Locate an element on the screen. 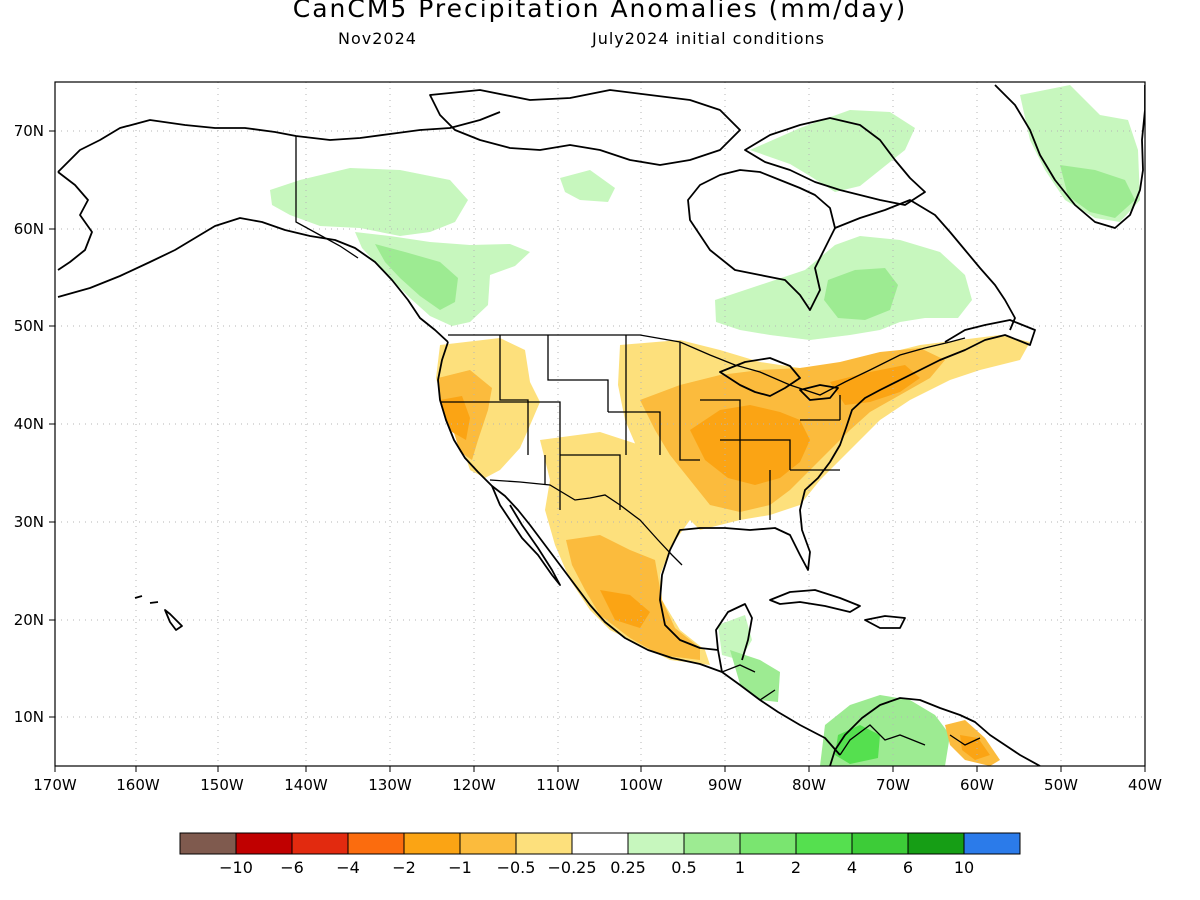 This screenshot has height=900, width=1200. wet-anomaly-honduras is located at coordinates (755, 676).